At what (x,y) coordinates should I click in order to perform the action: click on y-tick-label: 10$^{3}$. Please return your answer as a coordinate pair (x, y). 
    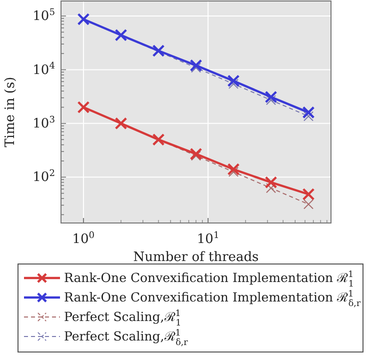
    Looking at the image, I should click on (44, 123).